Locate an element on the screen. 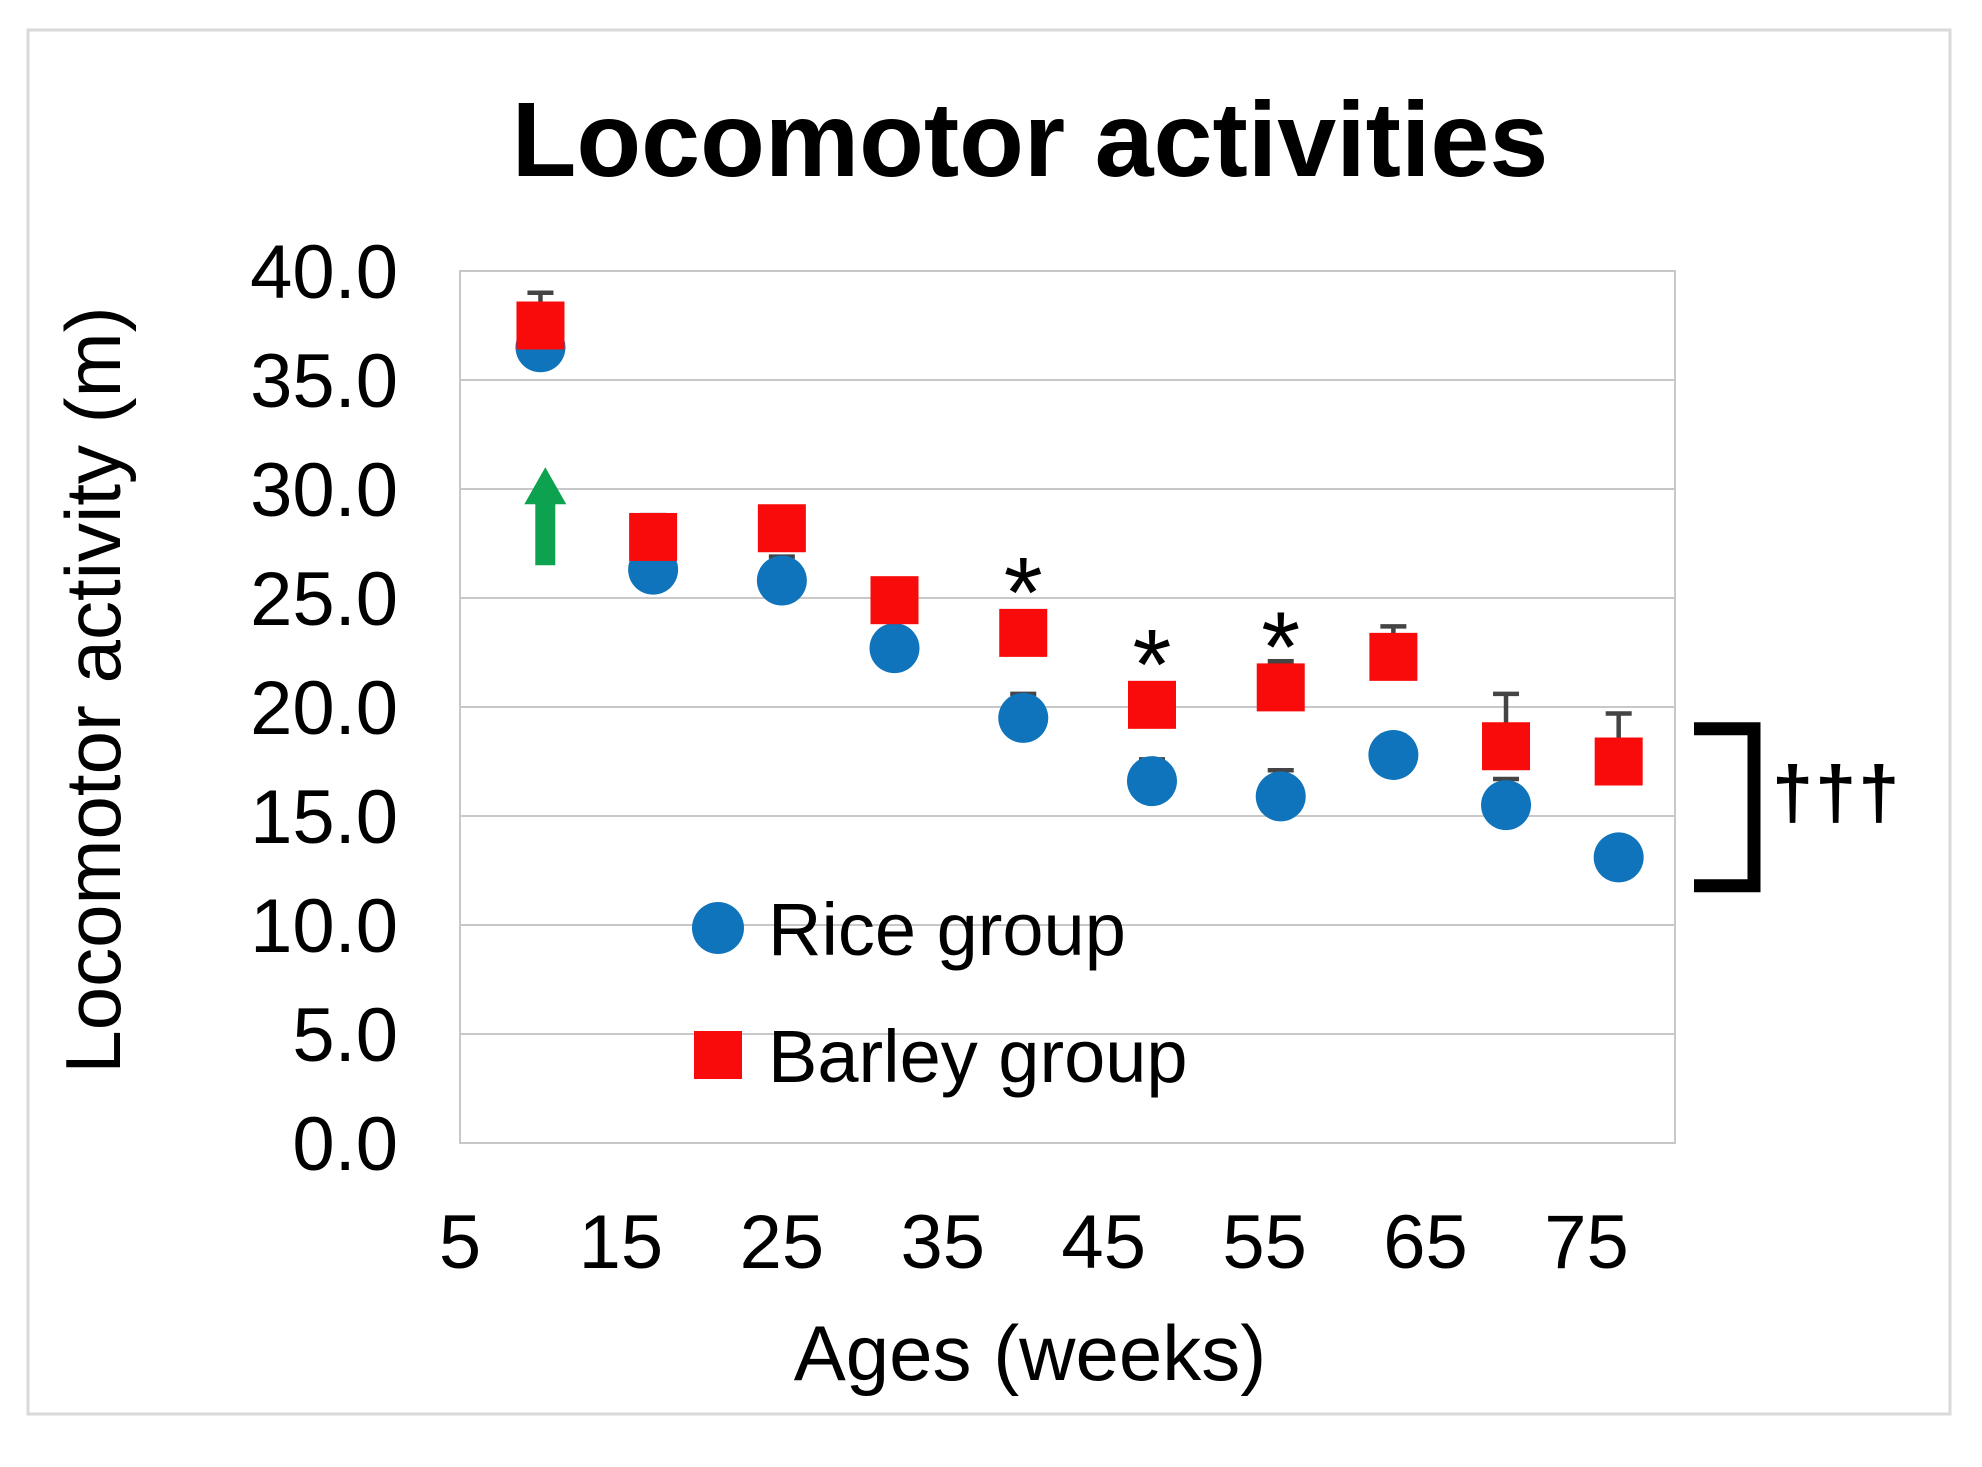 The height and width of the screenshot is (1467, 1982). y-tick-label: 15.0 is located at coordinates (324, 817).